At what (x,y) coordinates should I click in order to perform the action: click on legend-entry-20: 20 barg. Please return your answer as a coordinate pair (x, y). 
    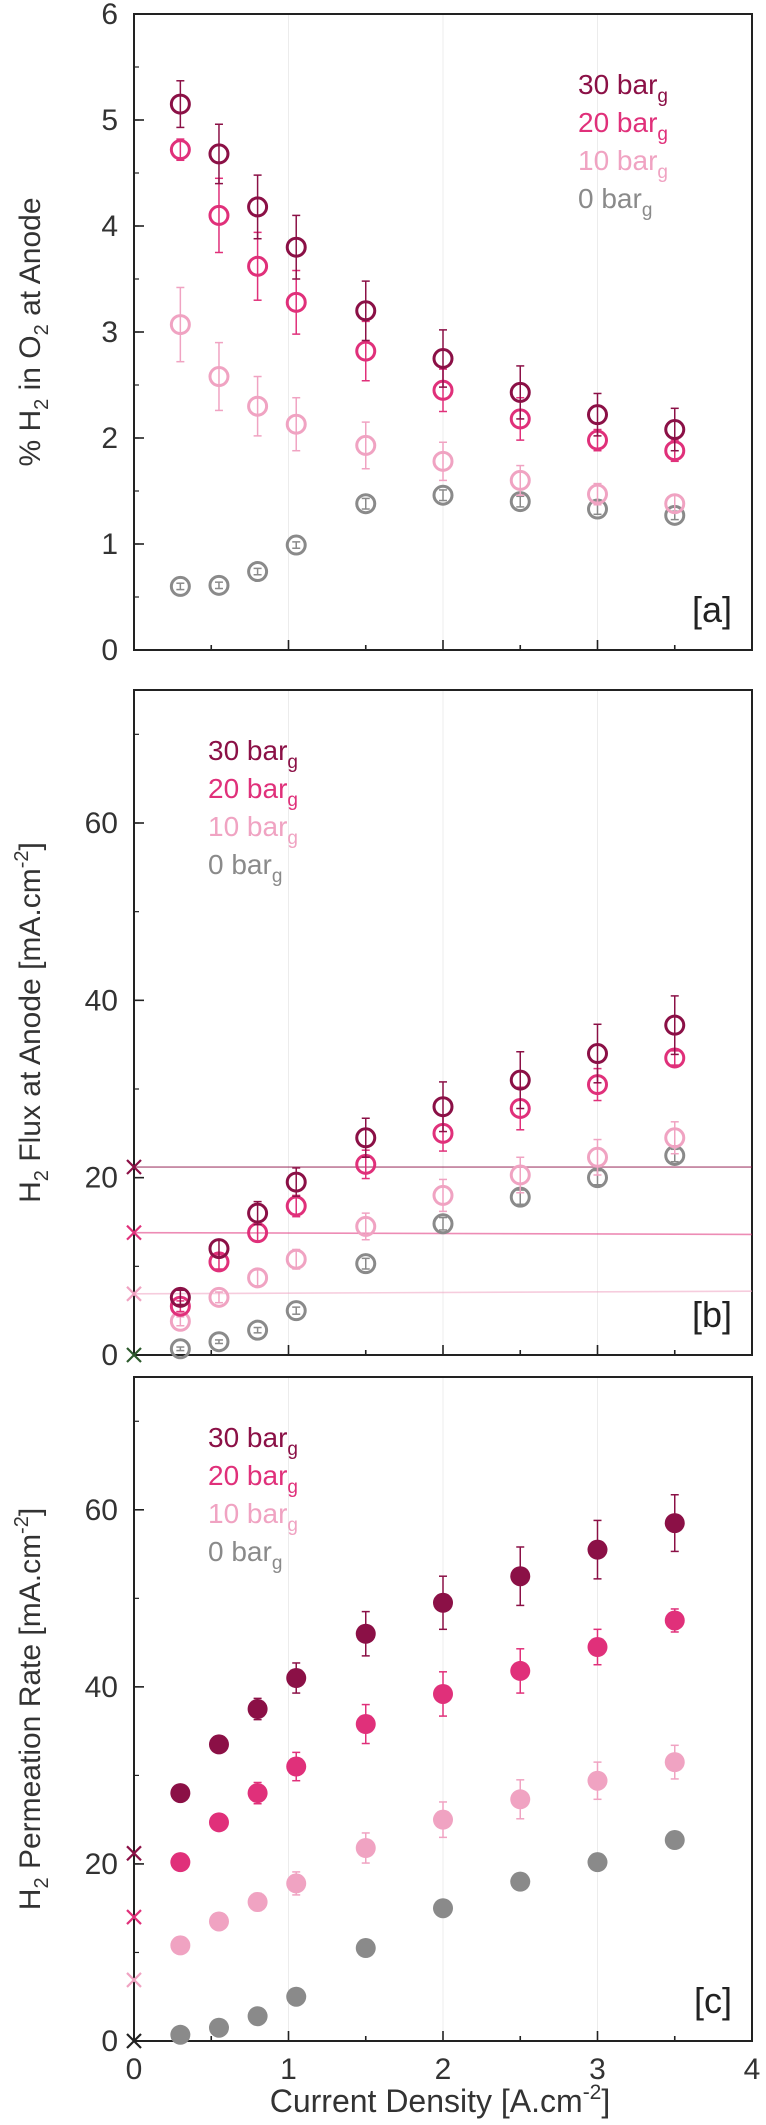
    Looking at the image, I should click on (623, 126).